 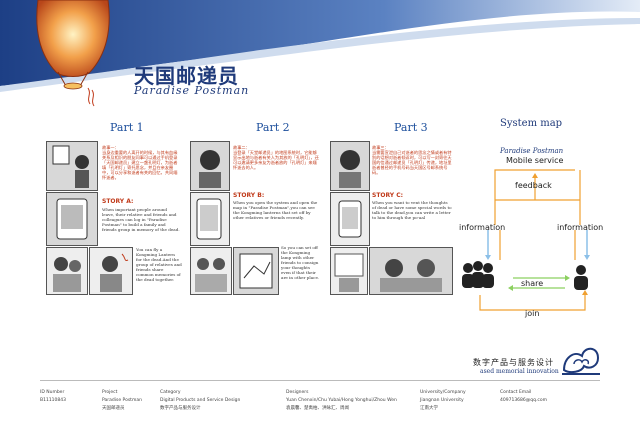 I want to click on share-label: share, so click(x=532, y=283).